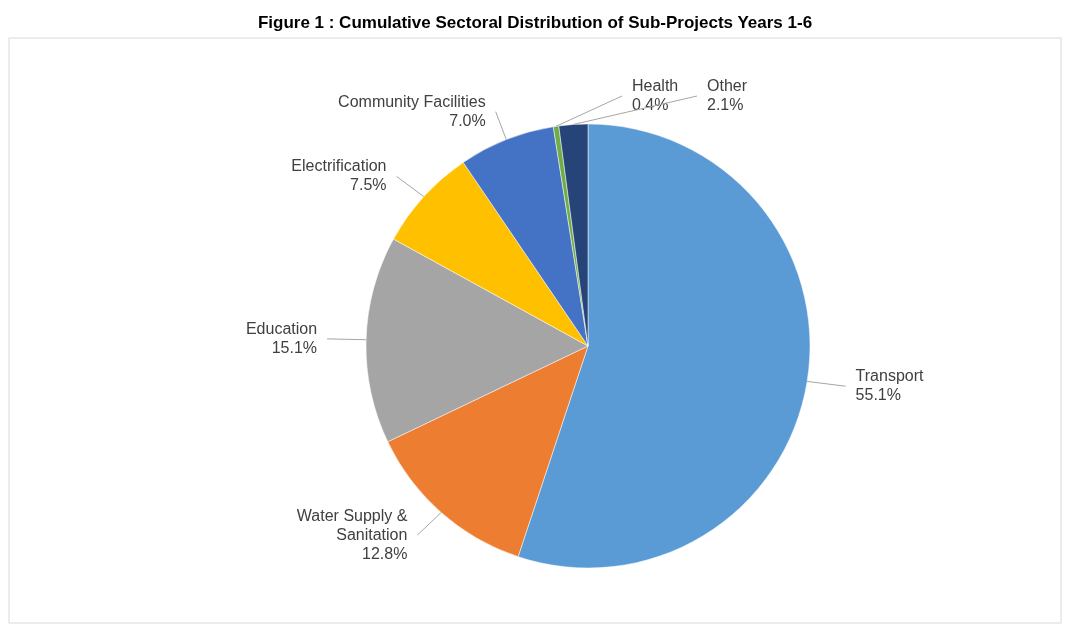 The height and width of the screenshot is (632, 1070). What do you see at coordinates (725, 104) in the screenshot?
I see `data-label: 2.1%` at bounding box center [725, 104].